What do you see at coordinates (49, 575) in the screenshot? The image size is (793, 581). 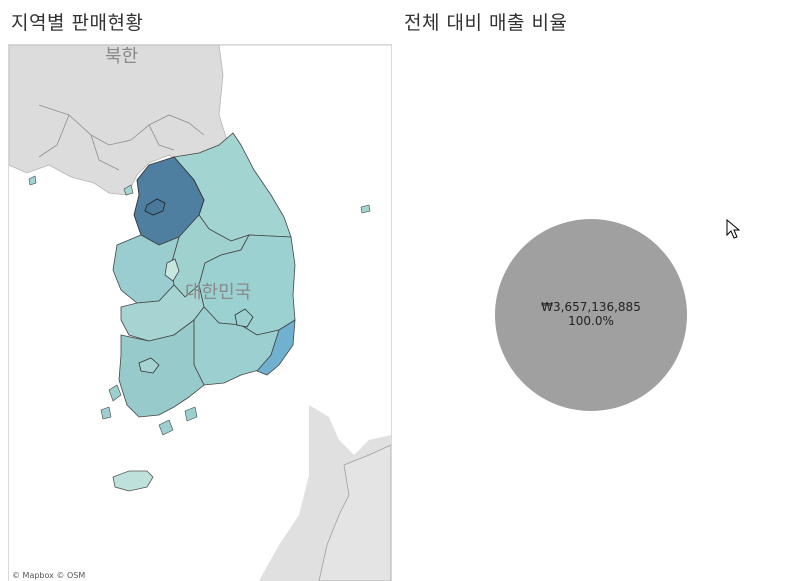 I see `map-attribution: © Mapbox © OSM` at bounding box center [49, 575].